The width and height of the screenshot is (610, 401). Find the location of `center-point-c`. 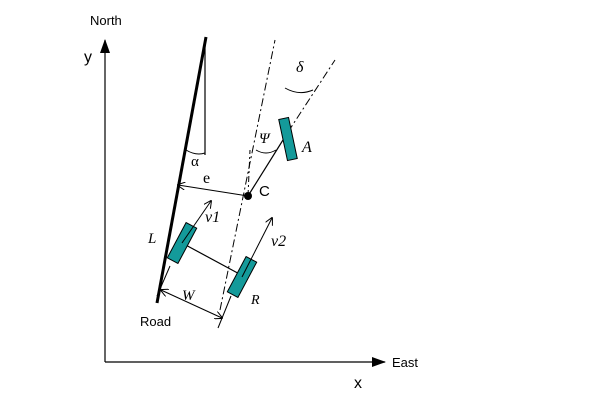

center-point-c is located at coordinates (248, 196).